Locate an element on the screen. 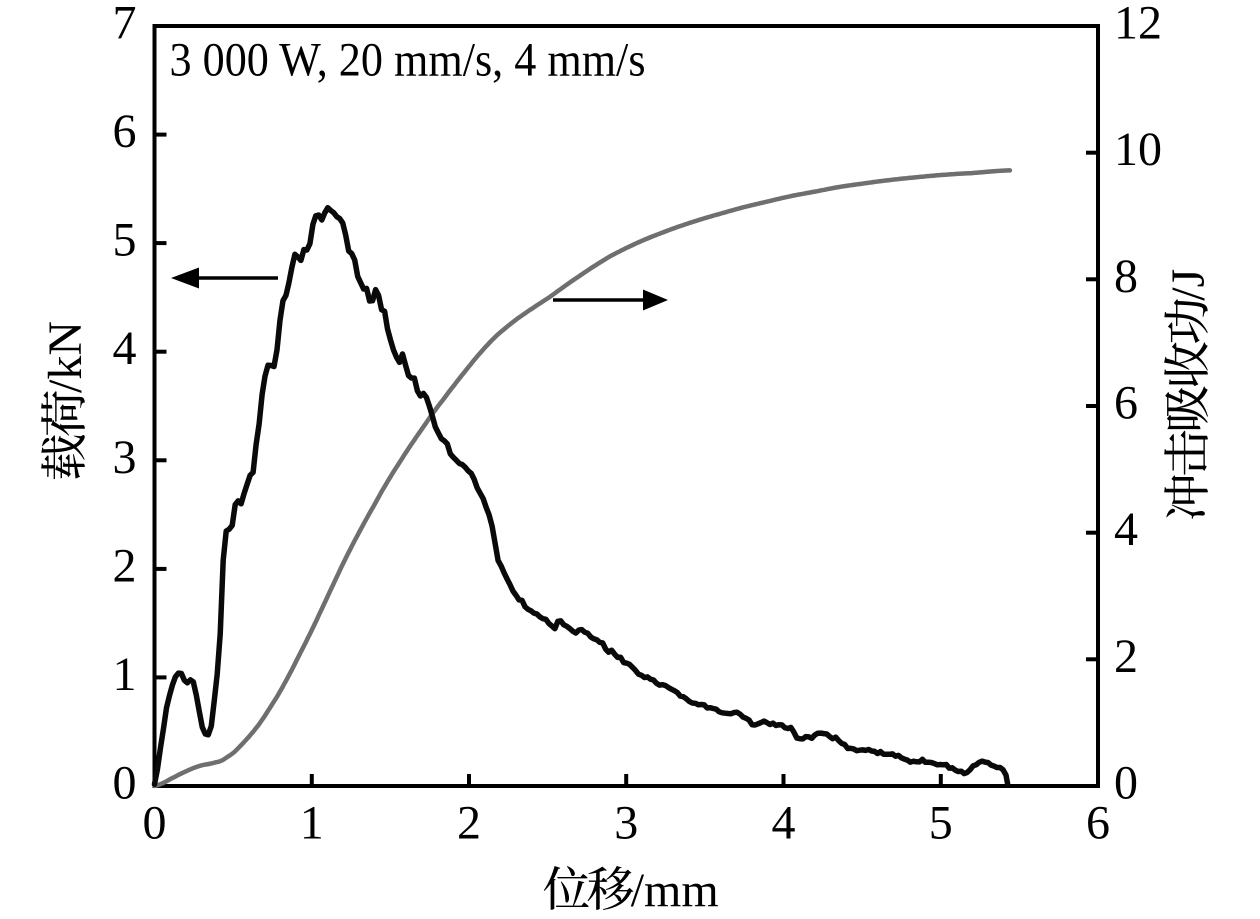 This screenshot has height=919, width=1260. svg-text: 12 is located at coordinates (1138, 25).